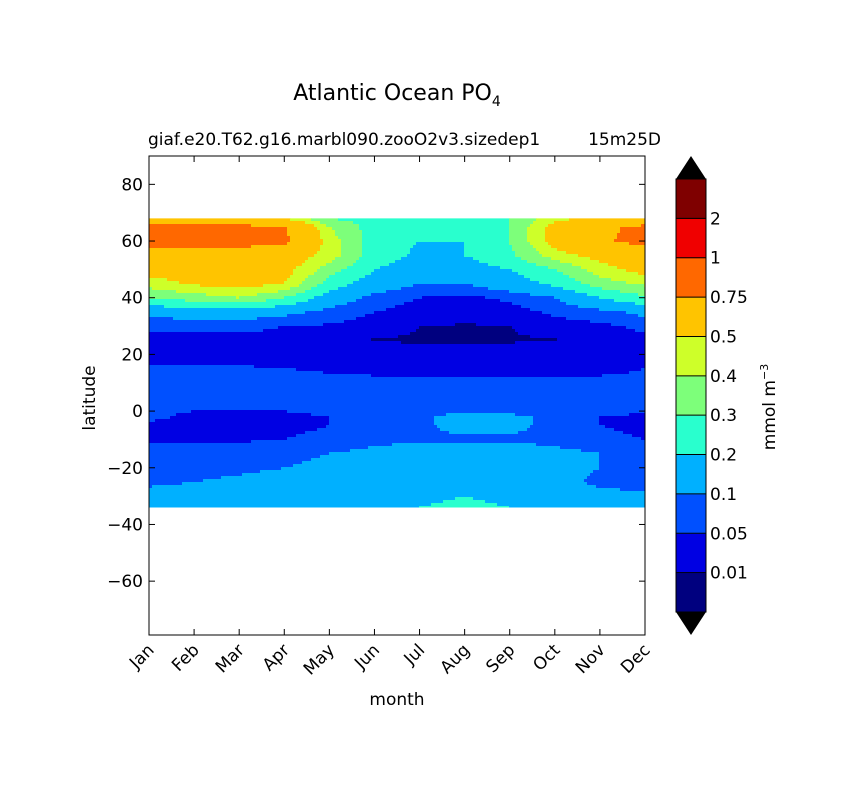 The width and height of the screenshot is (859, 788). I want to click on colorbar-extend-max, so click(691, 167).